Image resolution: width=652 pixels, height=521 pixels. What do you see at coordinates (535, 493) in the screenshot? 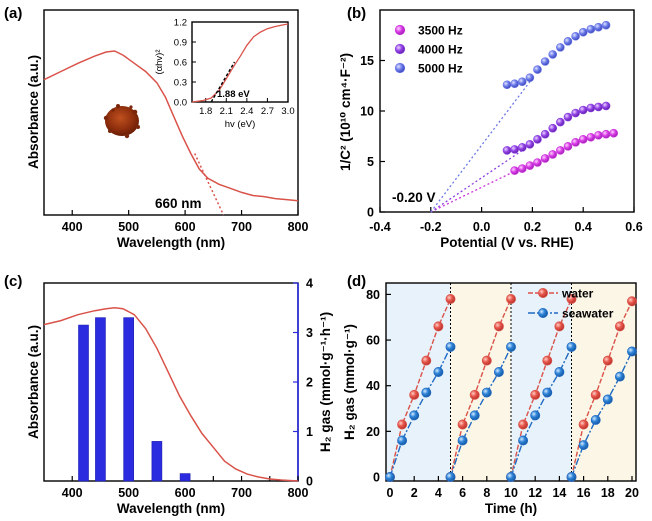
I see `panel-d-x-tick-label: 12` at bounding box center [535, 493].